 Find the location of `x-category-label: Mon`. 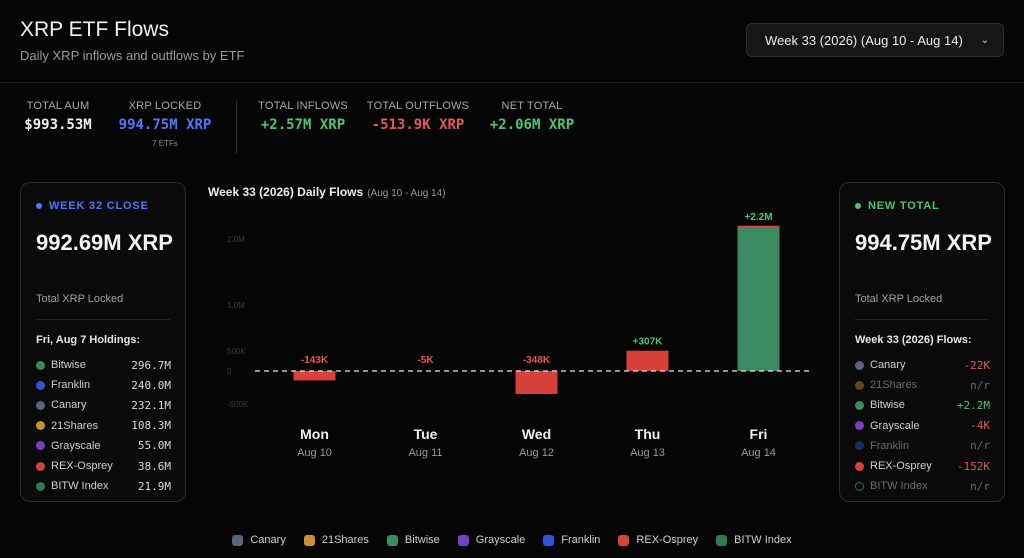

x-category-label: Mon is located at coordinates (314, 434).